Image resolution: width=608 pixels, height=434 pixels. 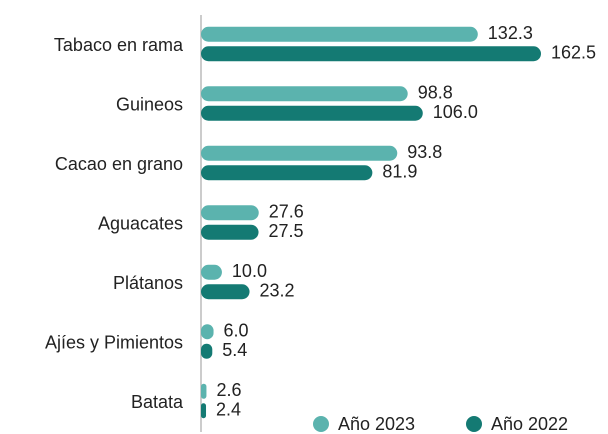 What do you see at coordinates (234, 350) in the screenshot?
I see `value-label: 5.4` at bounding box center [234, 350].